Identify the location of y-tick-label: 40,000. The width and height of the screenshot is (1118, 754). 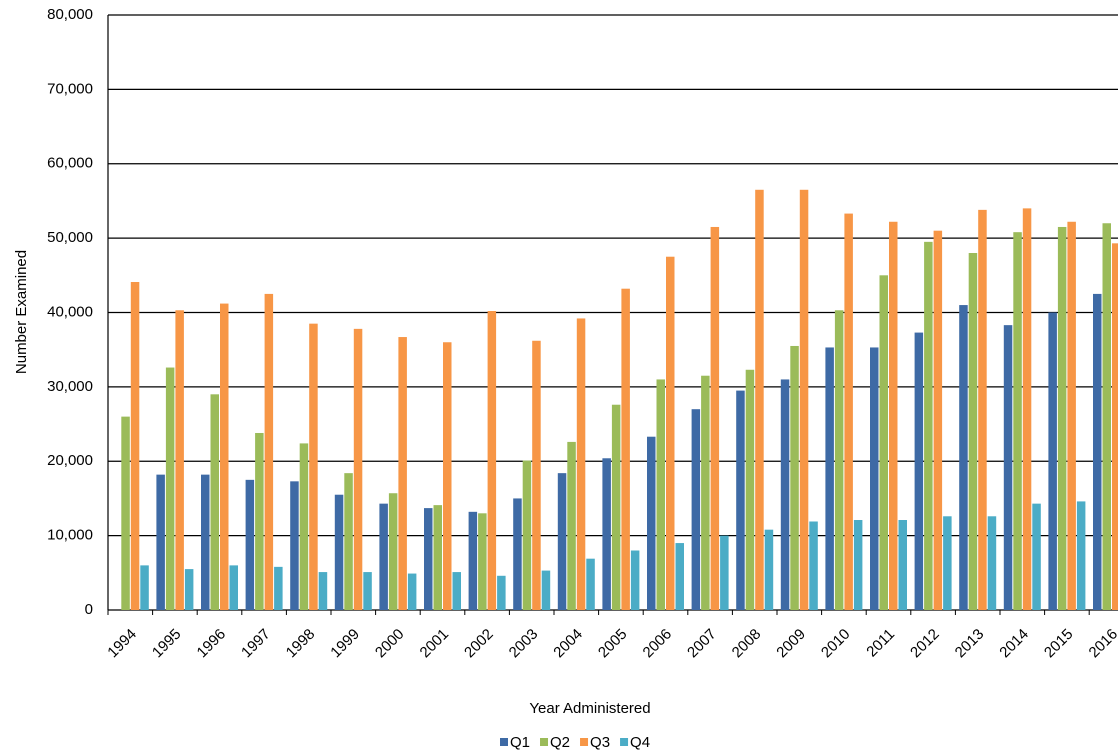
(70, 311).